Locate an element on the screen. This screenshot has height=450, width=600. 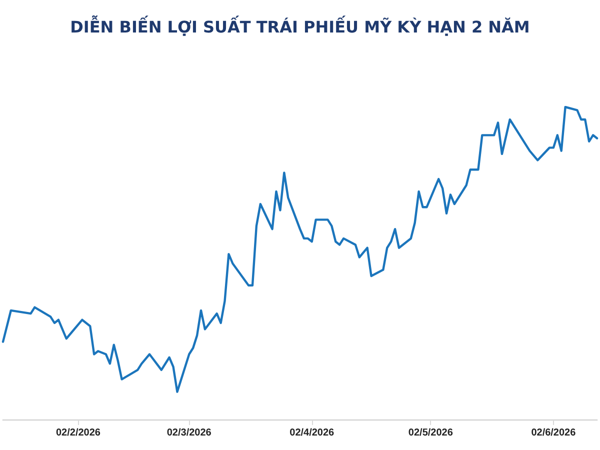
x-tick-label: 02/2/2026 is located at coordinates (78, 433).